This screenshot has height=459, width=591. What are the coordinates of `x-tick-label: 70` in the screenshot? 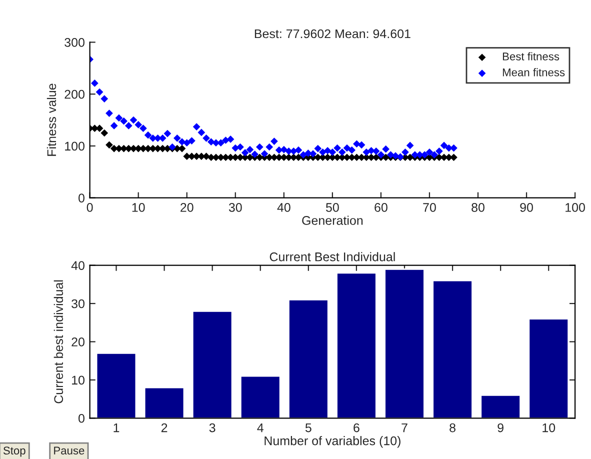 It's located at (429, 207).